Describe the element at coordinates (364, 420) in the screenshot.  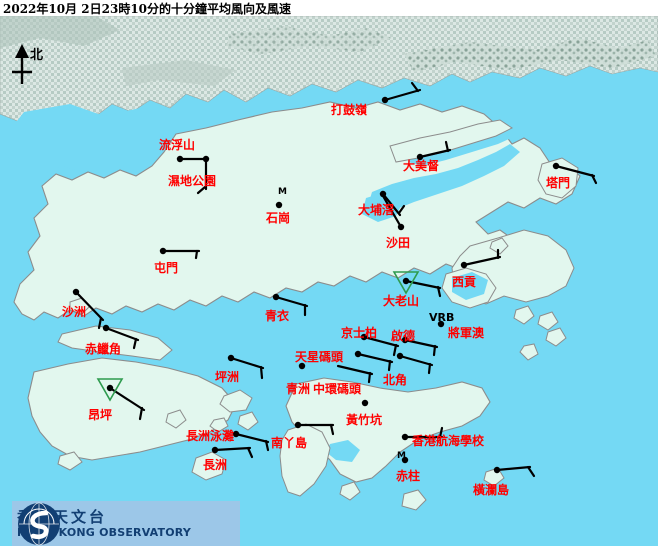
I see `station-label-wong-chuk-hang: 黃竹坑` at that location.